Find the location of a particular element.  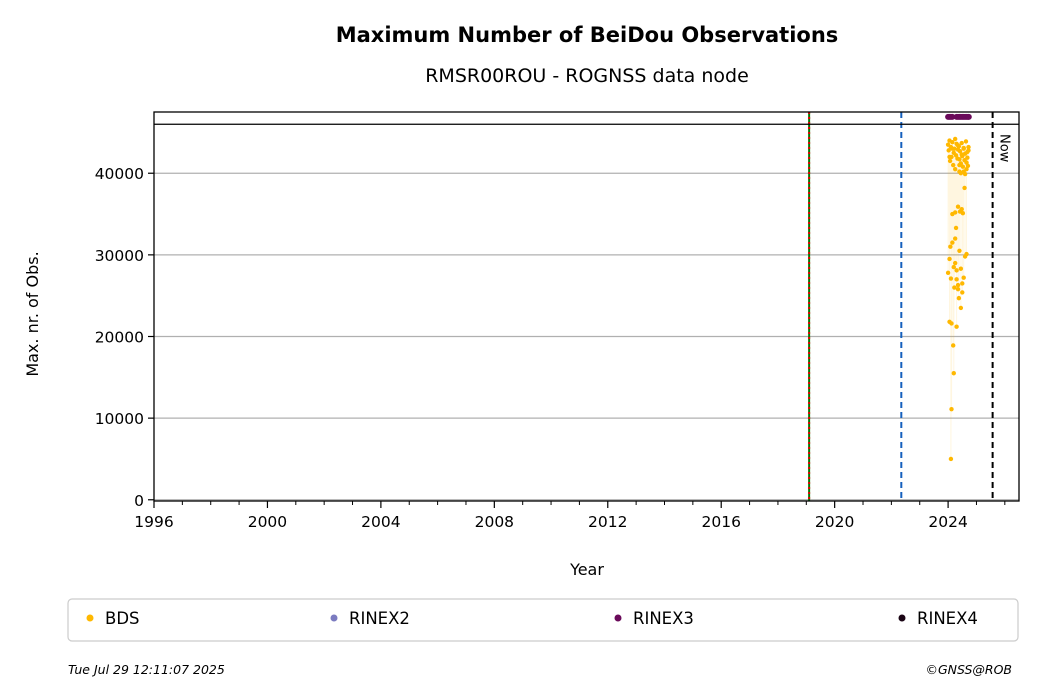

now-marker-label: Now is located at coordinates (1004, 148).